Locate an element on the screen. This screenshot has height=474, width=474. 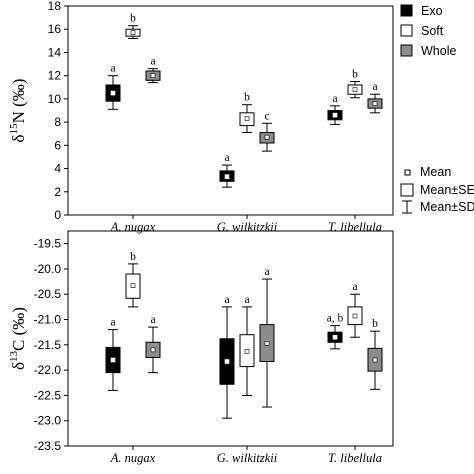
legend-soft-label: Soft is located at coordinates (432, 31).